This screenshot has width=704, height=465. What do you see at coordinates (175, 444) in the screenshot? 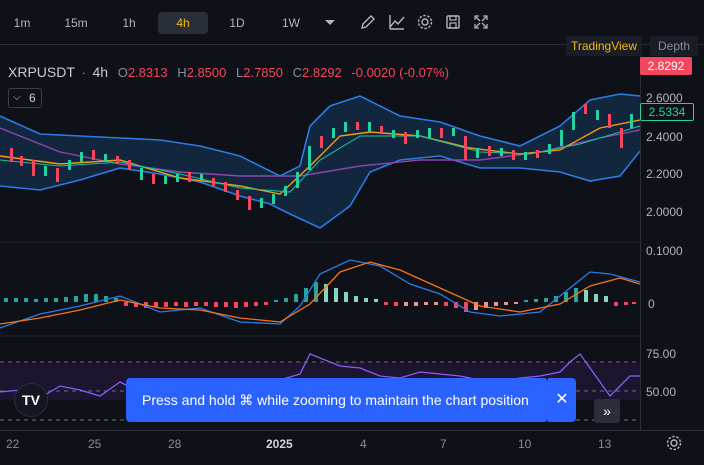
I see `date-label: 28` at bounding box center [175, 444].